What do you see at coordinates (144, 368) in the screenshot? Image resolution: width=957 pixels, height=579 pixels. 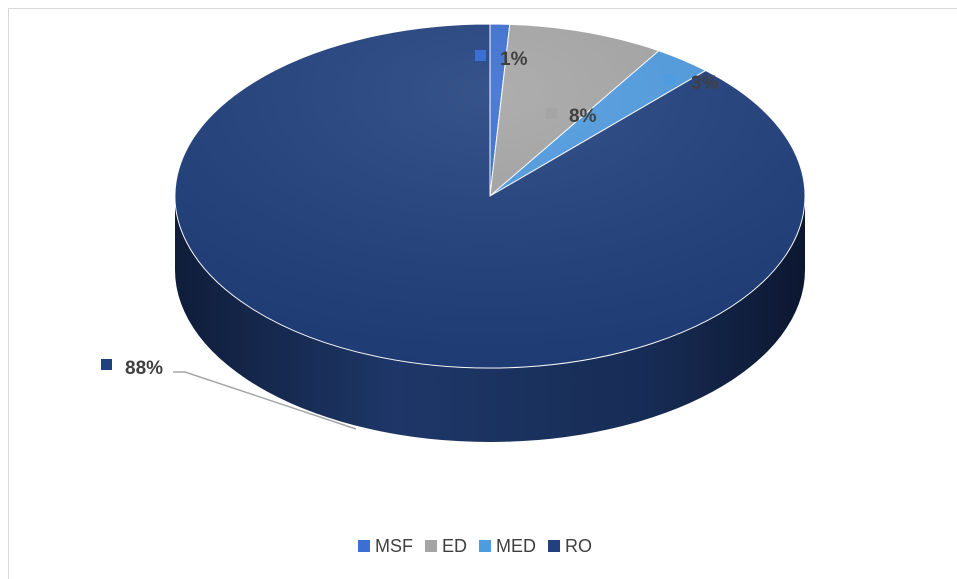 I see `data-label-ro: 88%` at bounding box center [144, 368].